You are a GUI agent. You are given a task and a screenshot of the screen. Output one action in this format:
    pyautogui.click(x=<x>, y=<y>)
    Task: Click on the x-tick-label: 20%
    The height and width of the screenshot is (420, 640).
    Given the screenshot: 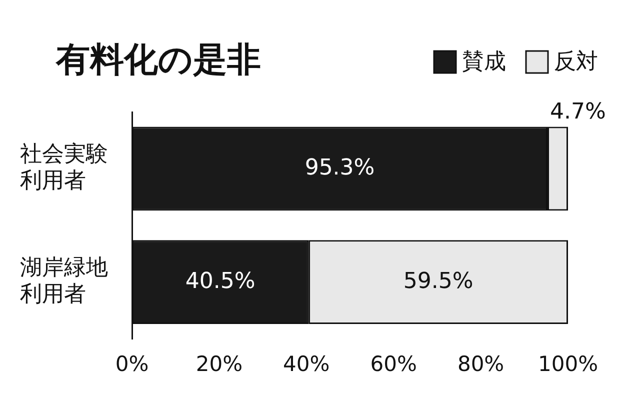 What is the action you would take?
    pyautogui.click(x=219, y=364)
    